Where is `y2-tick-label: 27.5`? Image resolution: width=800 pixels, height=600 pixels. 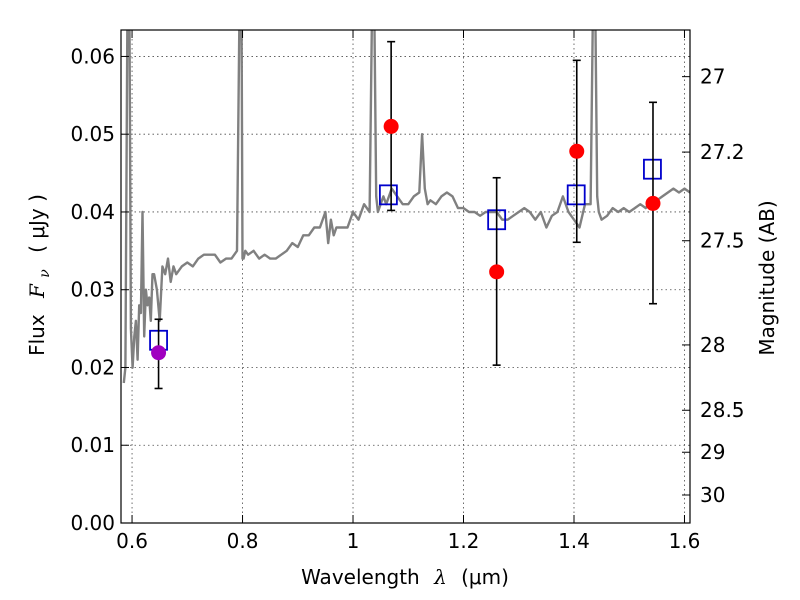
y2-tick-label: 27.5 is located at coordinates (722, 241).